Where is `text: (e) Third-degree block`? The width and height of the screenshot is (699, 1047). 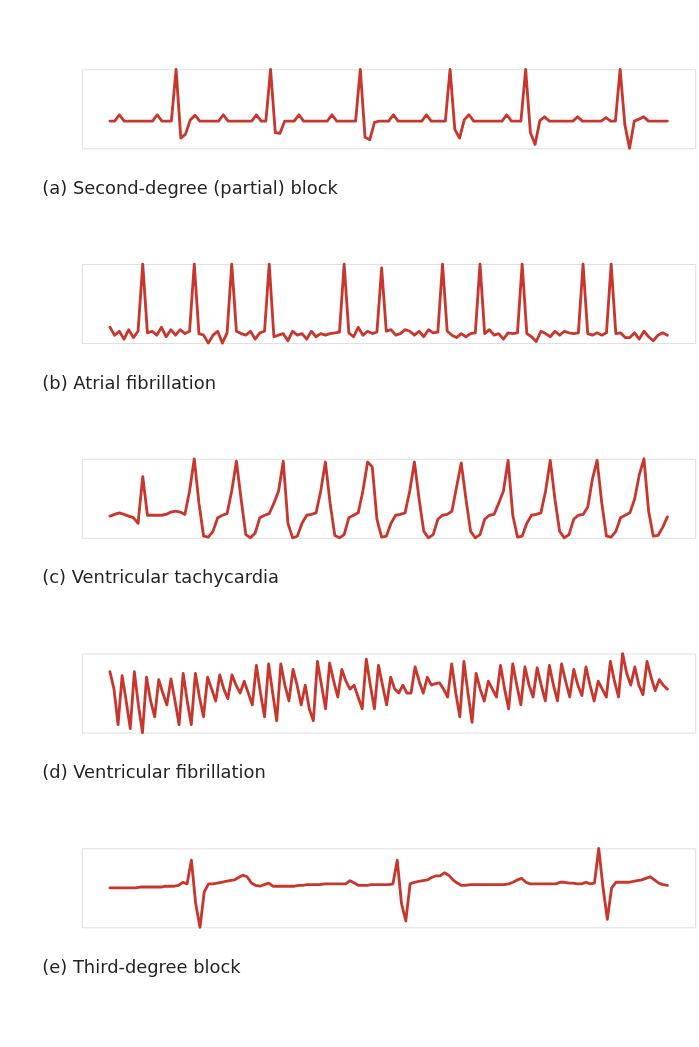
text: (e) Third-degree block is located at coordinates (142, 966).